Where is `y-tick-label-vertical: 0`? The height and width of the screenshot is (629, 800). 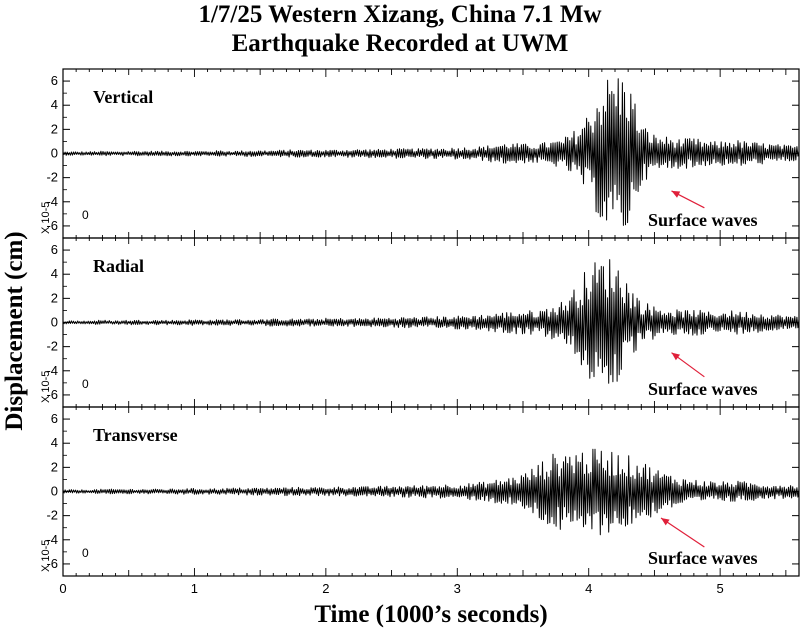 y-tick-label-vertical: 0 is located at coordinates (54, 153).